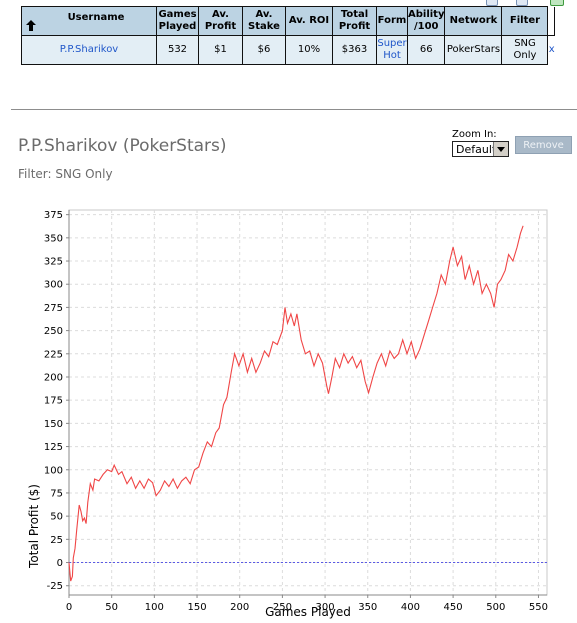  I want to click on av-roi-cell: 10%, so click(309, 50).